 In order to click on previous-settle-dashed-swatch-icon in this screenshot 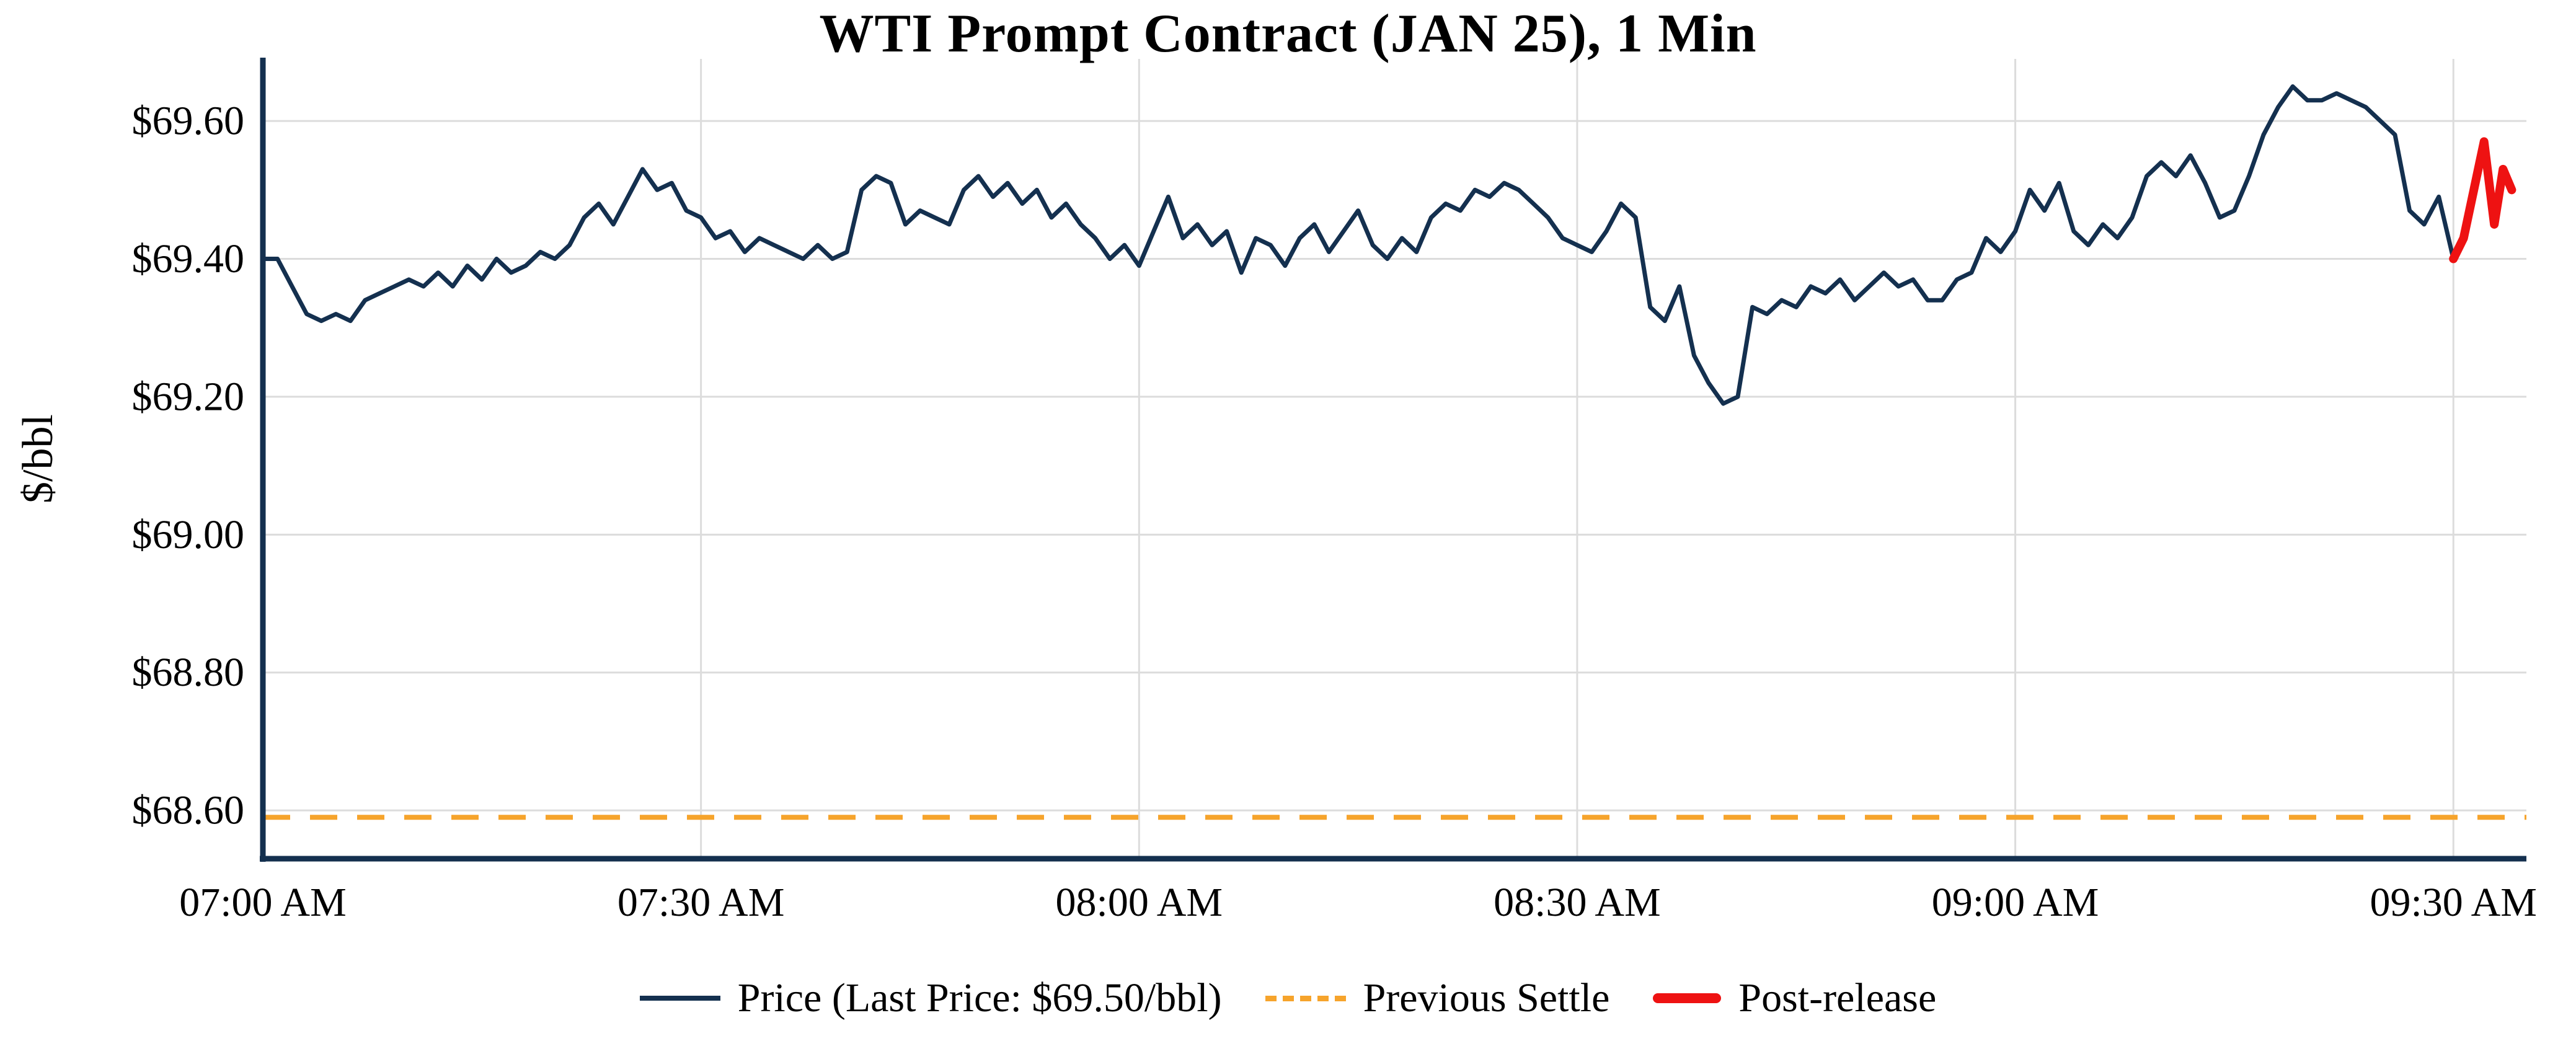, I will do `click(1305, 998)`.